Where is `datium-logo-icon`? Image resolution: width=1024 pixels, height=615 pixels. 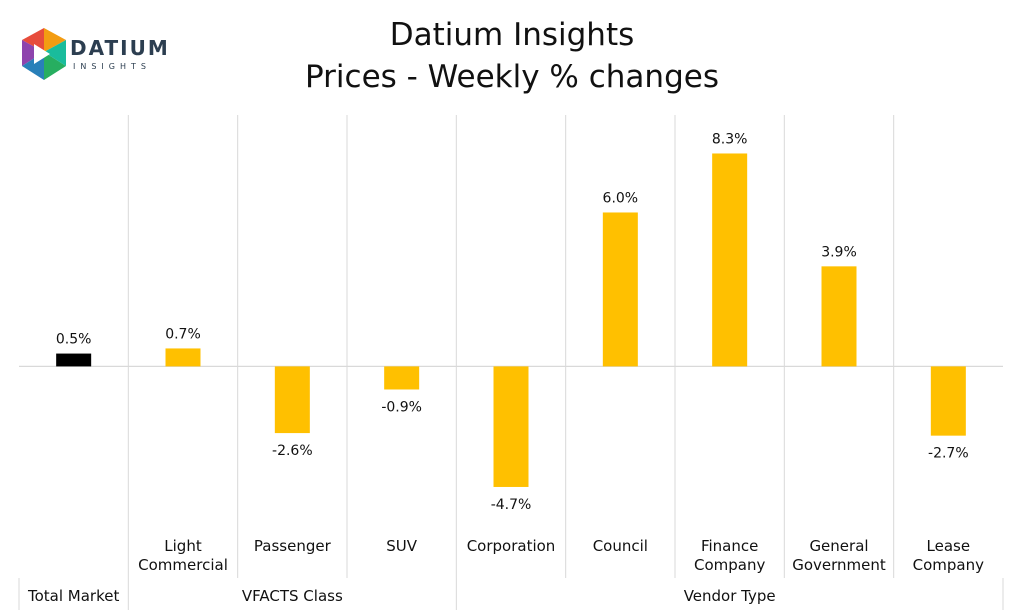
datium-logo-icon is located at coordinates (44, 54).